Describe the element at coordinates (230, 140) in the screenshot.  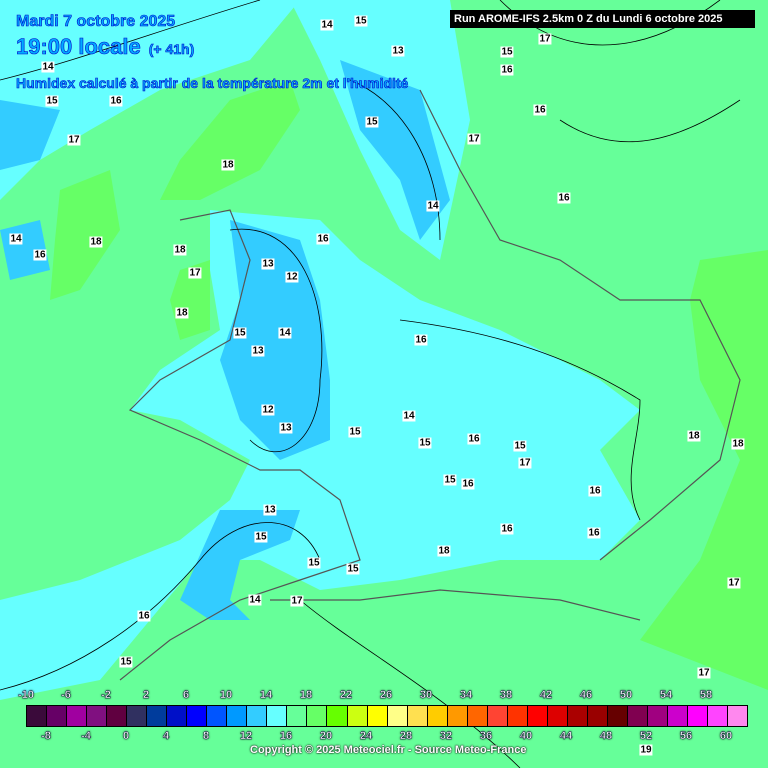
I see `green-region-ireland` at that location.